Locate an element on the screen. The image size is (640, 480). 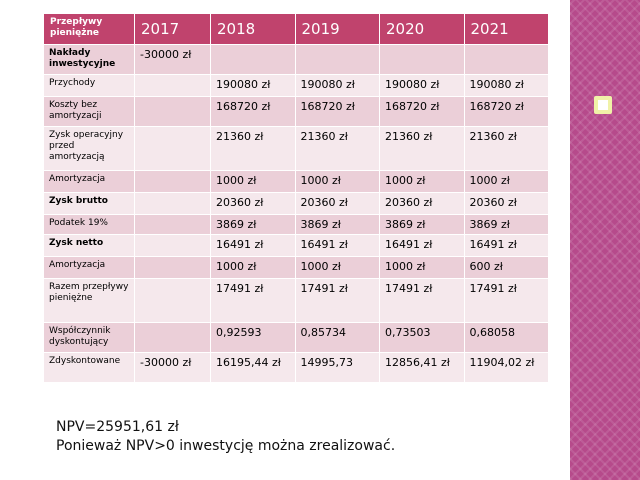
row-label: Zysk brutto is located at coordinates (89, 203).